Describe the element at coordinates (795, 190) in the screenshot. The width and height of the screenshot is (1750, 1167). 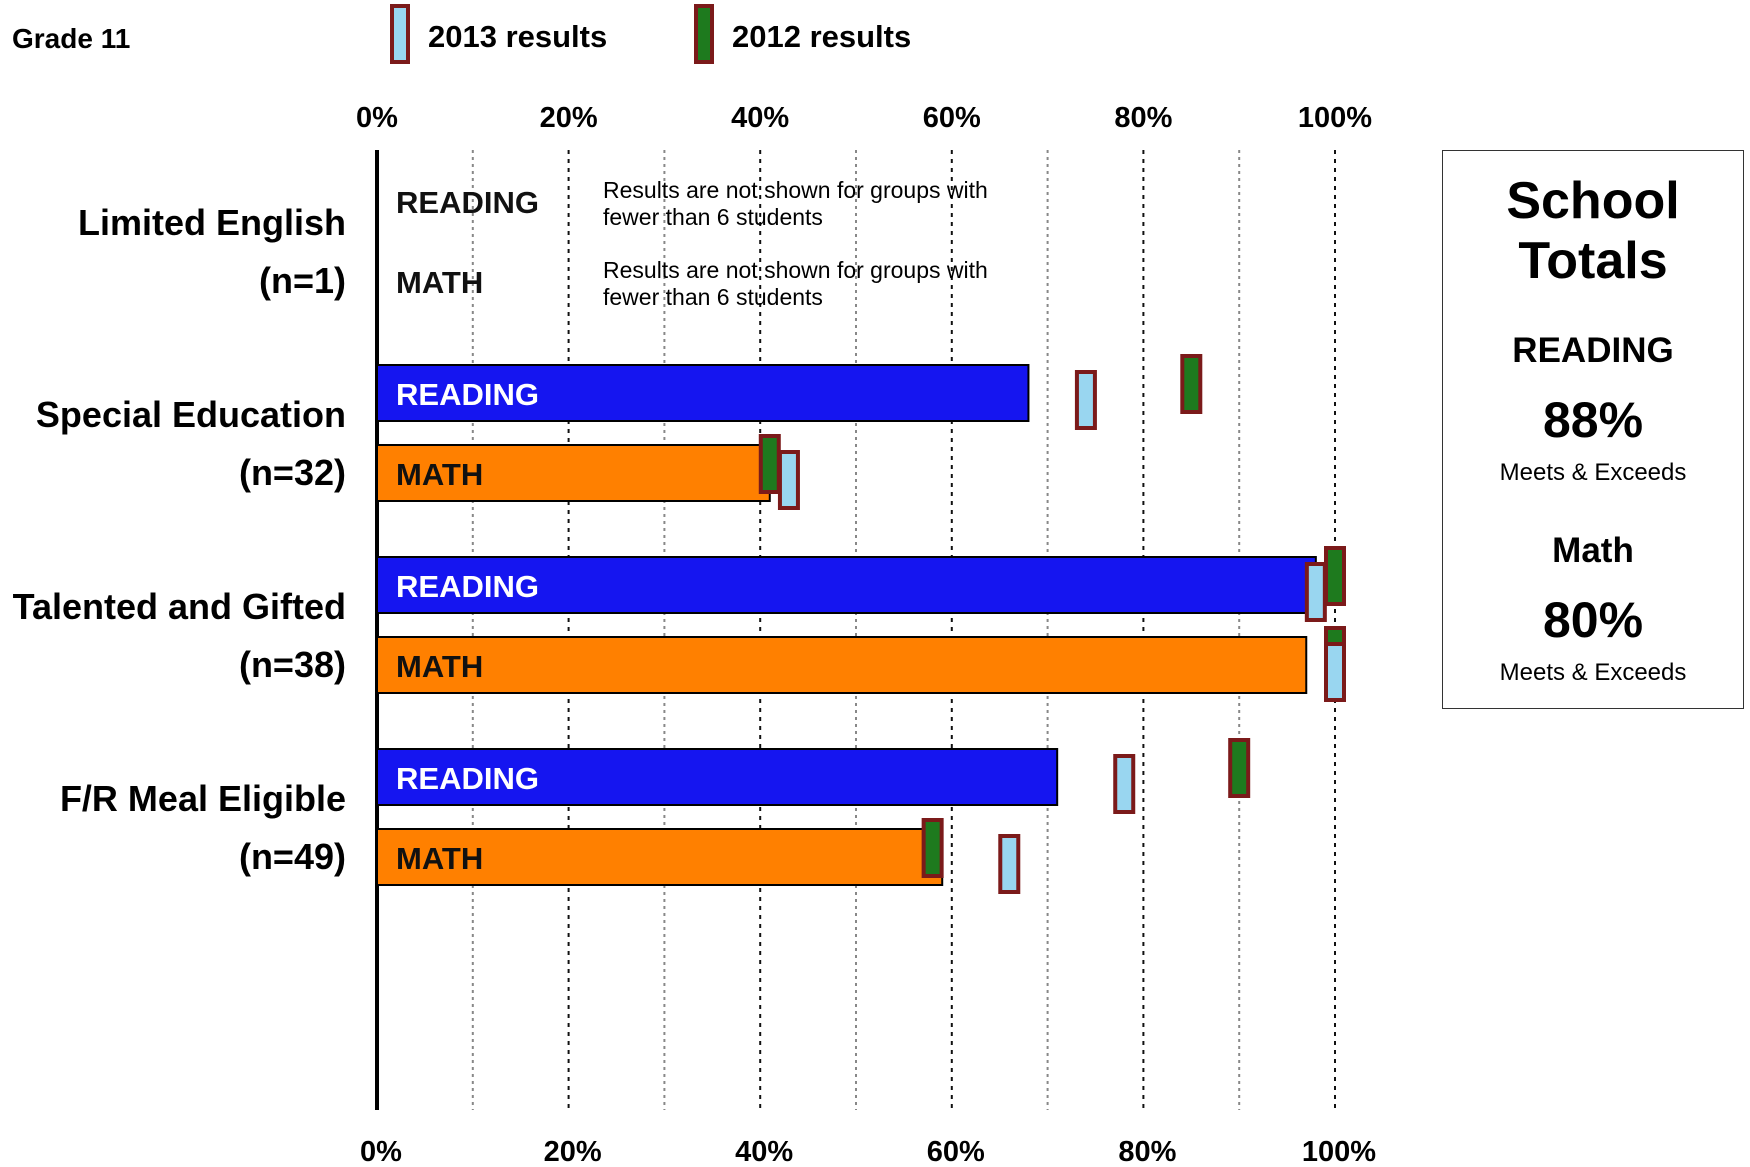
I see `suppressed-note-limited-english-reading-1: Results are not shown for groups with` at that location.